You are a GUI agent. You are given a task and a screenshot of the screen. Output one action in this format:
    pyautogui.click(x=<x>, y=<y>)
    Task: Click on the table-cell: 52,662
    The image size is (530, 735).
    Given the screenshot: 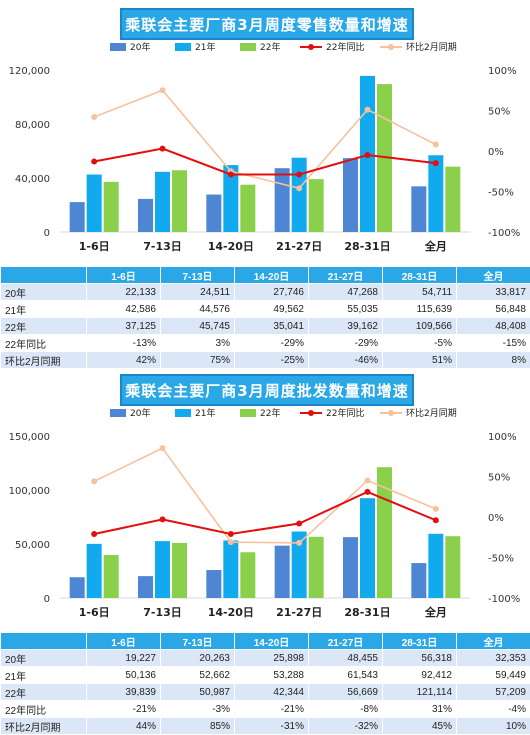 What is the action you would take?
    pyautogui.click(x=198, y=675)
    